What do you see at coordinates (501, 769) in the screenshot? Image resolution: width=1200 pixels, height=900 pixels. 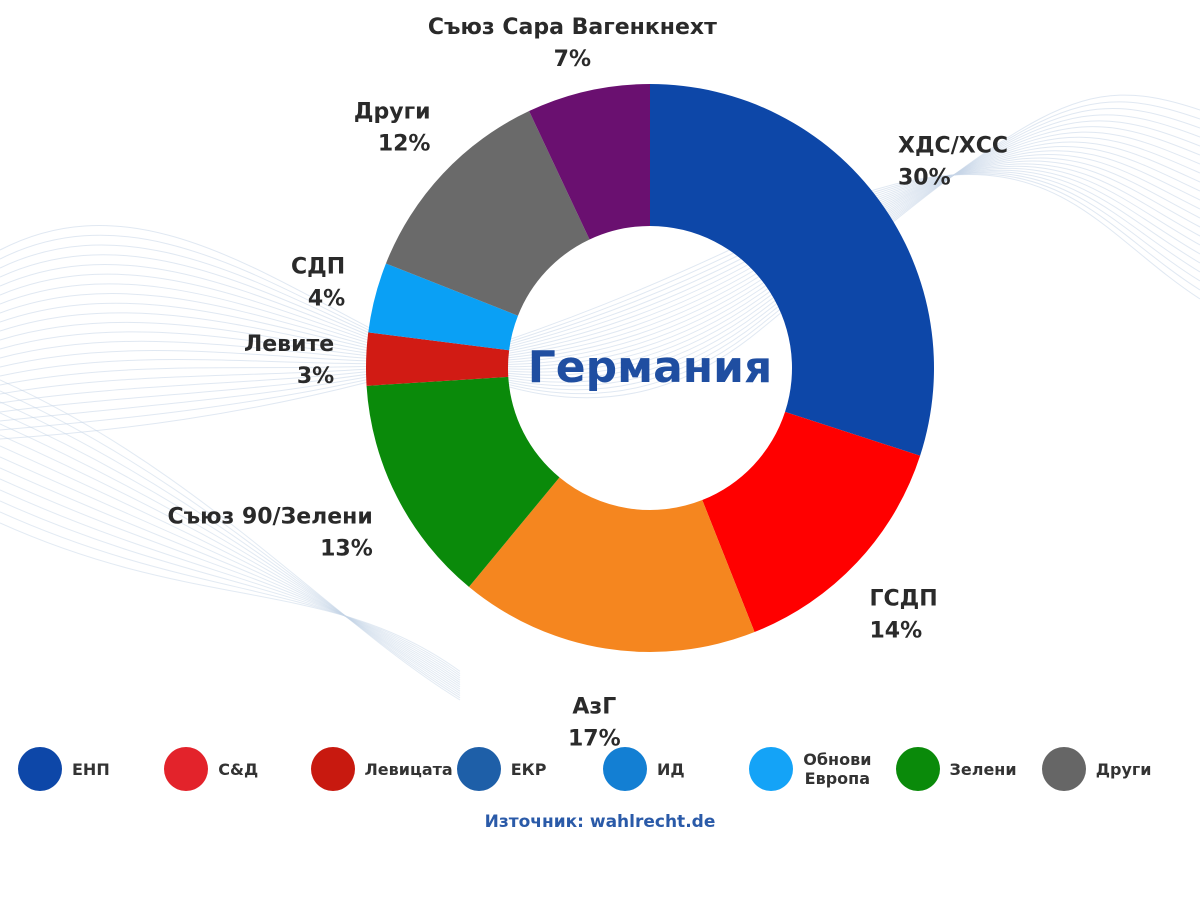 I see `legend-item: ЕКР` at bounding box center [501, 769].